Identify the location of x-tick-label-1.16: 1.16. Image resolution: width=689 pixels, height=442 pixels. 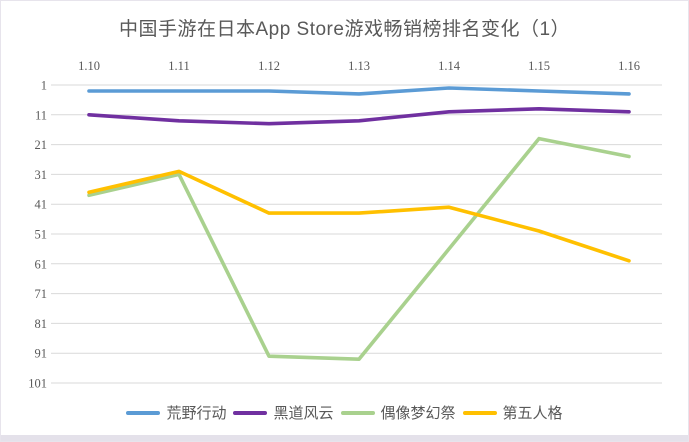
(629, 66).